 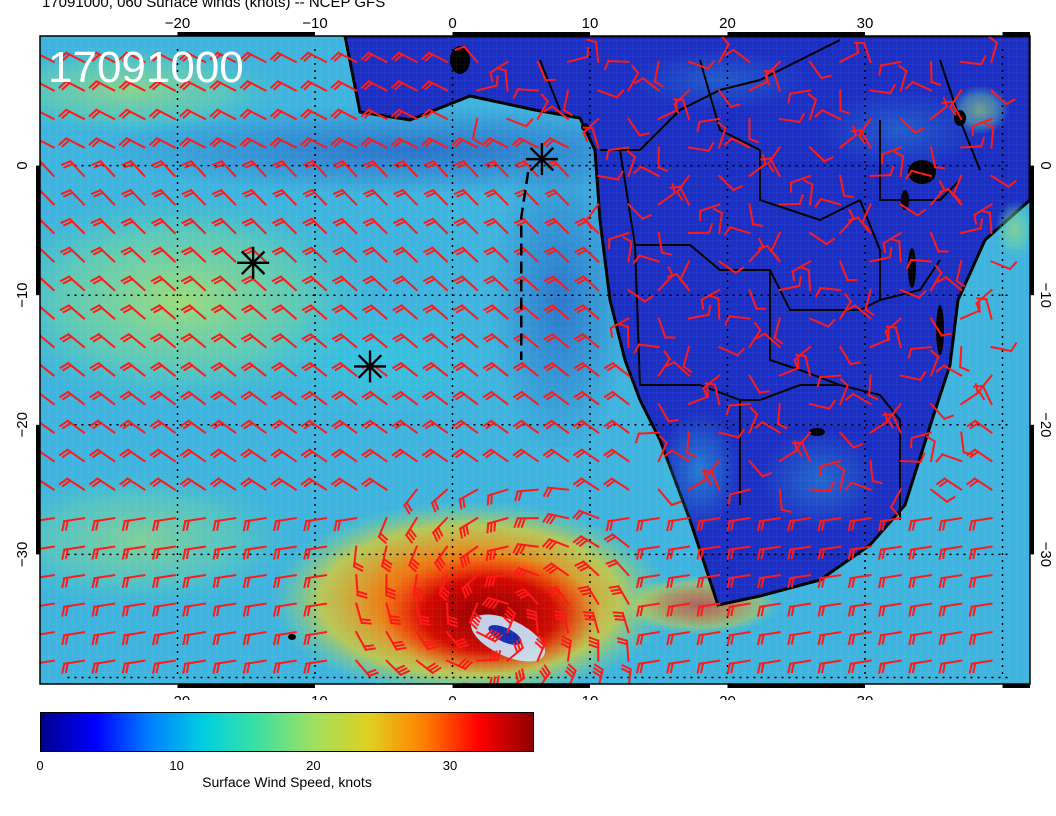 I want to click on lon-tick-label-bottom: 10, so click(x=590, y=696).